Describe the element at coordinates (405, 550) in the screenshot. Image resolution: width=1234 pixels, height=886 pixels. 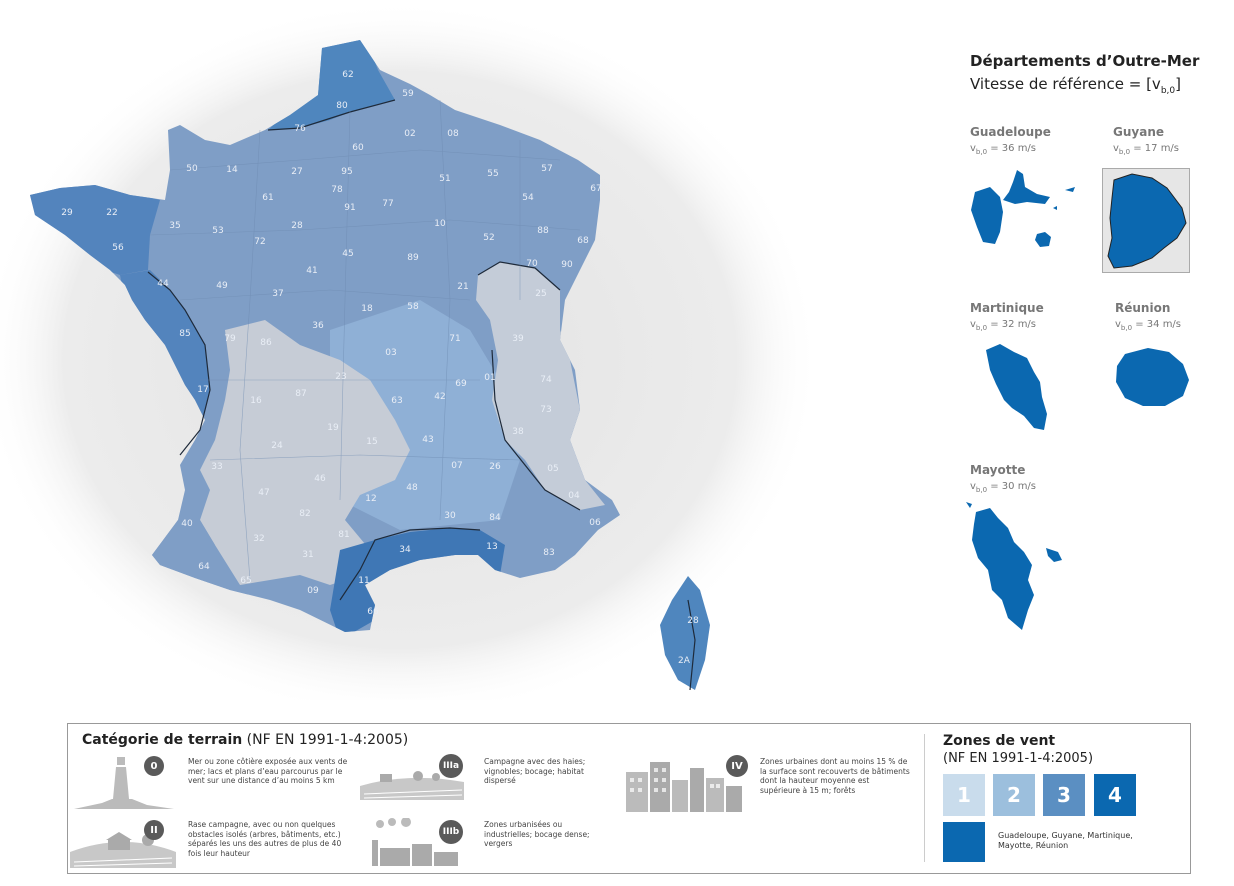
I see `dept-label: 34` at that location.